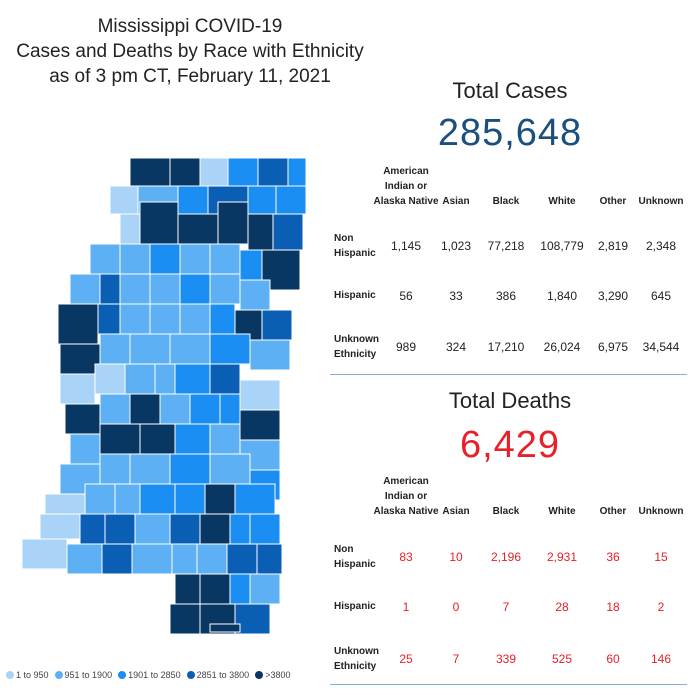 This screenshot has height=695, width=695. I want to click on column-header-line: Black, so click(506, 201).